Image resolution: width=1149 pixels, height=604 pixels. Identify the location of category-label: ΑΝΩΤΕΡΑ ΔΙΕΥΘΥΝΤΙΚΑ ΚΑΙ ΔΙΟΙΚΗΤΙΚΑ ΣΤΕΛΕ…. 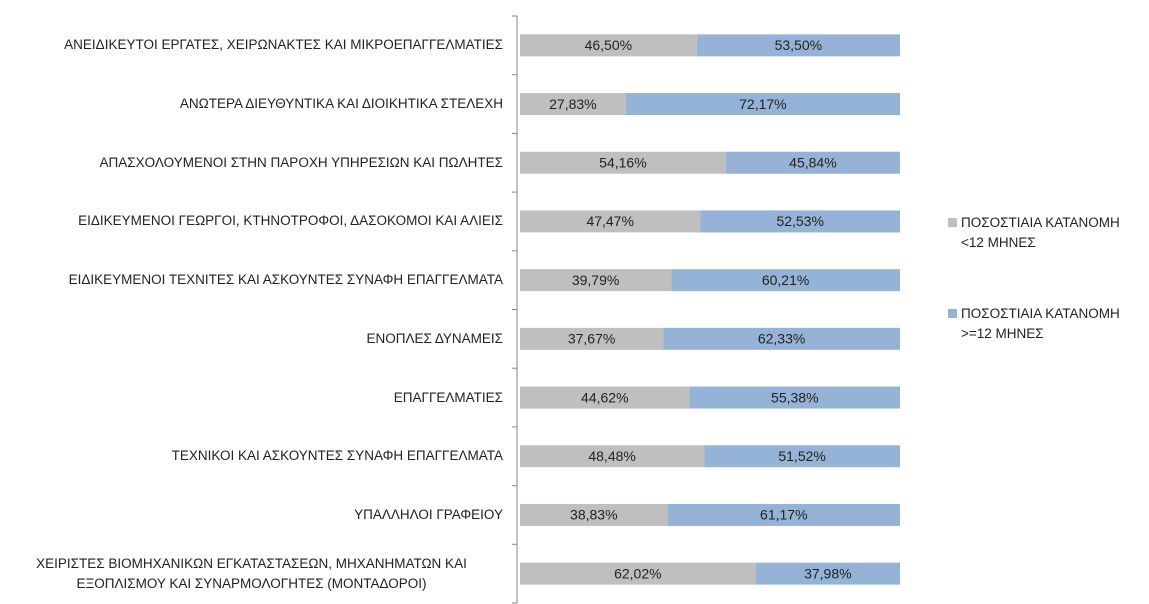
(341, 104).